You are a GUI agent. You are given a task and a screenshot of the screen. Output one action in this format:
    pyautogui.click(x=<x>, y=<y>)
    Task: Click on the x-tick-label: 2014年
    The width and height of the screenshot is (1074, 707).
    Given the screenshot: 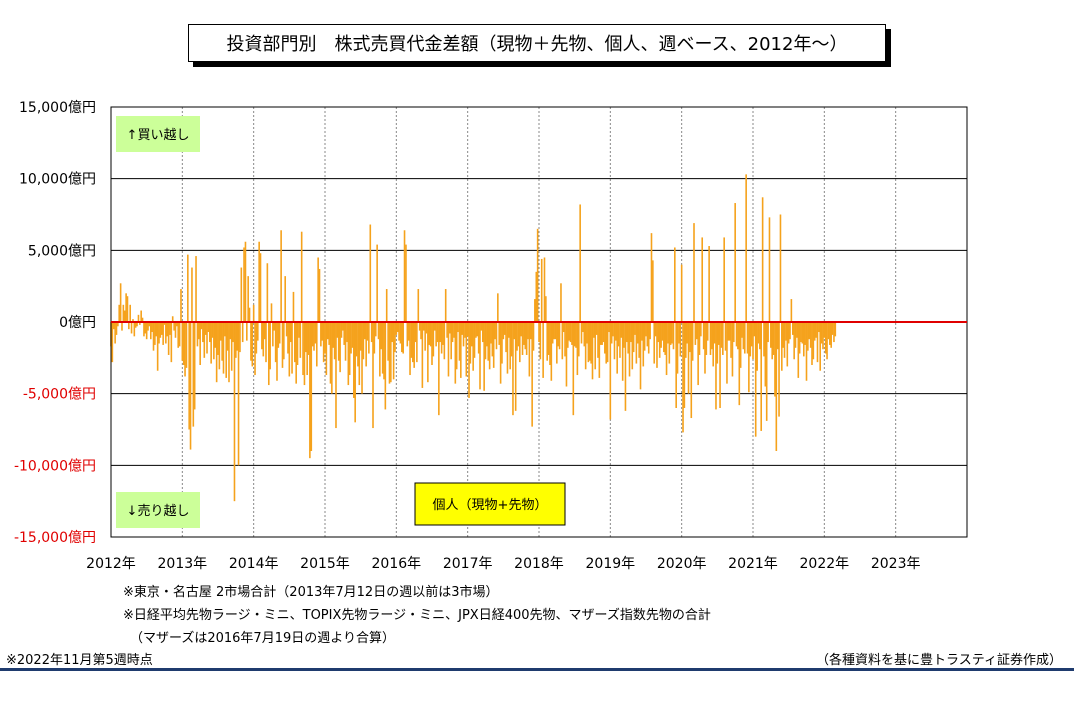 What is the action you would take?
    pyautogui.click(x=254, y=564)
    